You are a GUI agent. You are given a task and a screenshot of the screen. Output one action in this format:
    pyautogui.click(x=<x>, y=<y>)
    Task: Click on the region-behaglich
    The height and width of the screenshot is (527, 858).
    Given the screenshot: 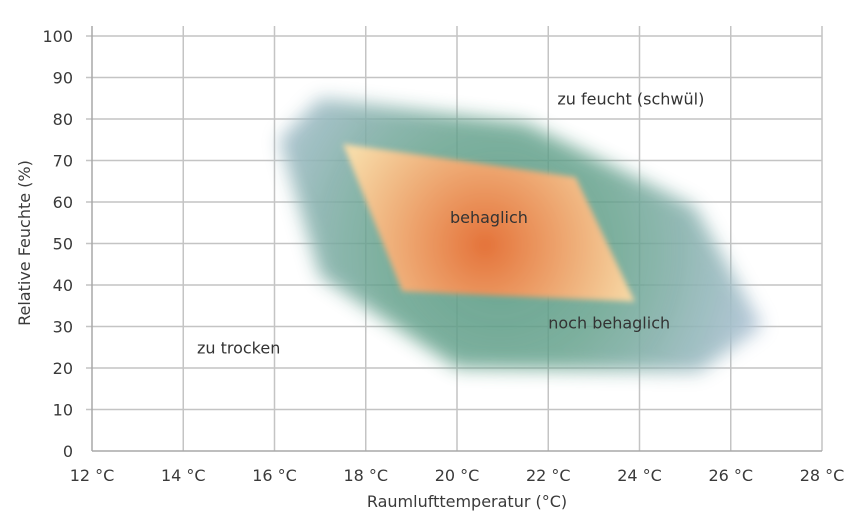 What is the action you would take?
    pyautogui.click(x=488, y=222)
    